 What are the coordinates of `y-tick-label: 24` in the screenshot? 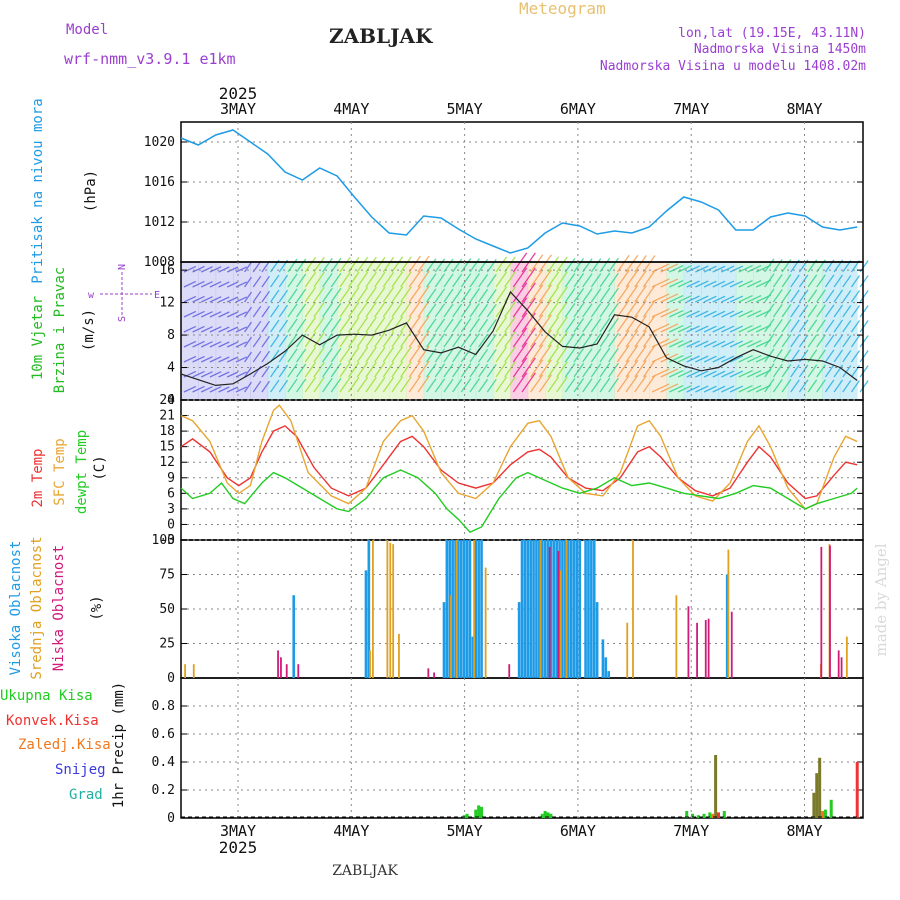 It's located at (167, 400).